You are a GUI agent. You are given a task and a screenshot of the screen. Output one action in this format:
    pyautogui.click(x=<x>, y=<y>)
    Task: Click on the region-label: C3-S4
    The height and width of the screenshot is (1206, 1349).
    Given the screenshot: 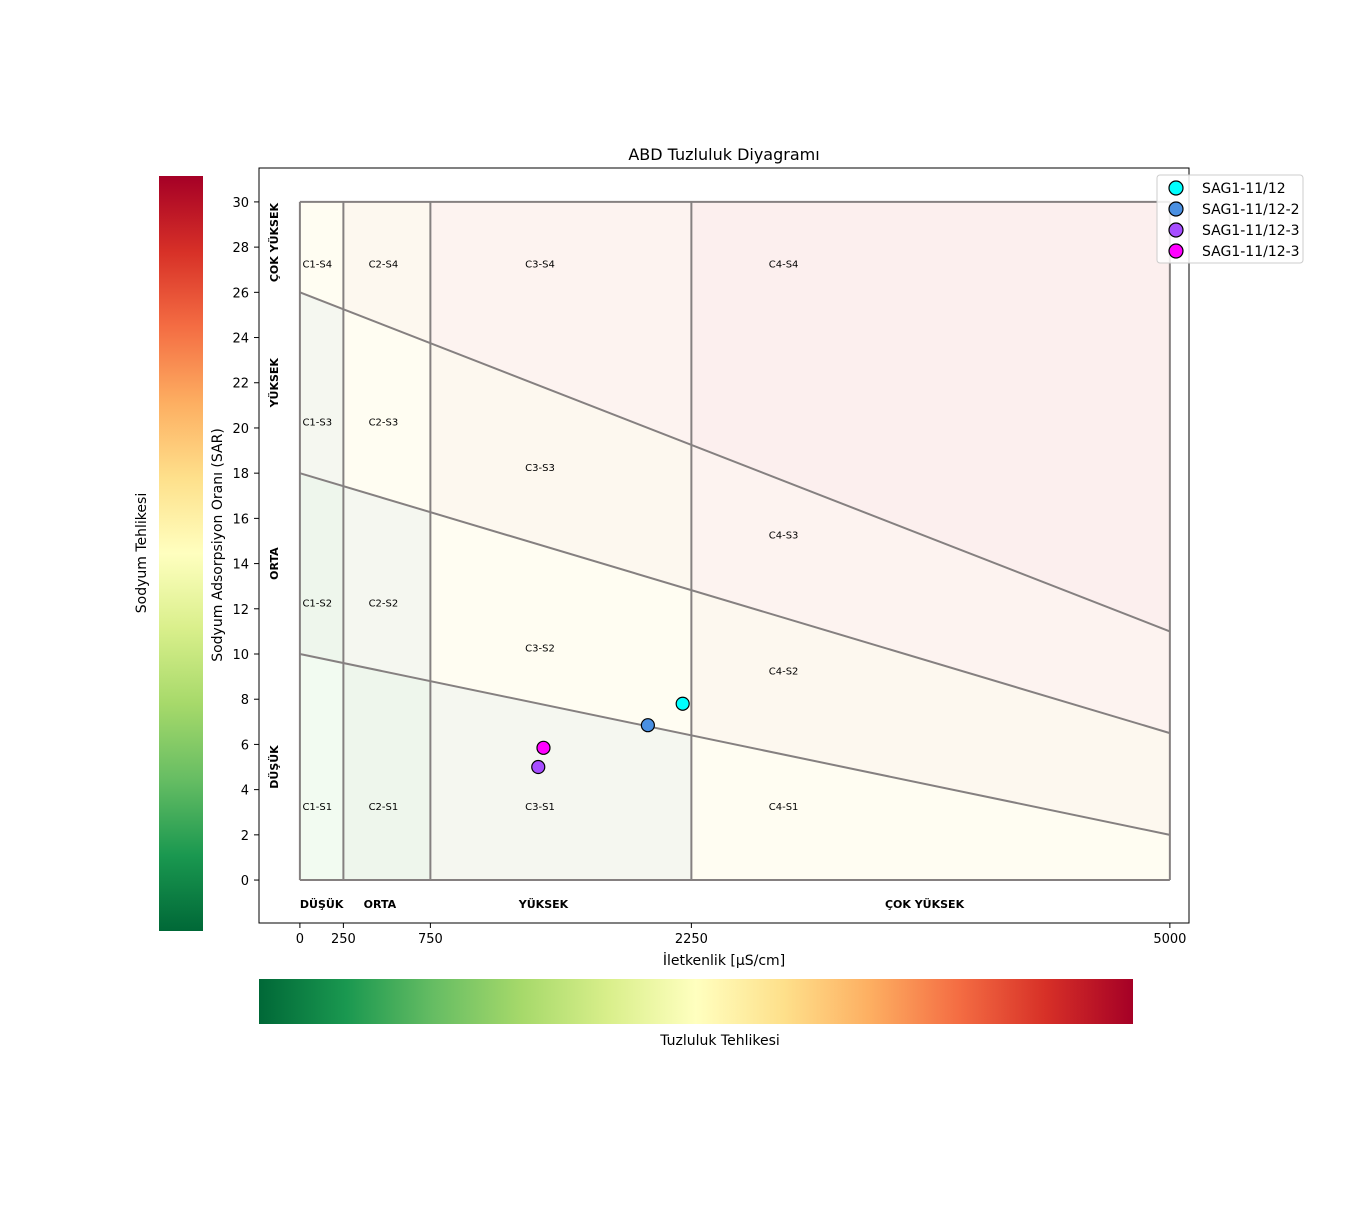 What is the action you would take?
    pyautogui.click(x=540, y=264)
    